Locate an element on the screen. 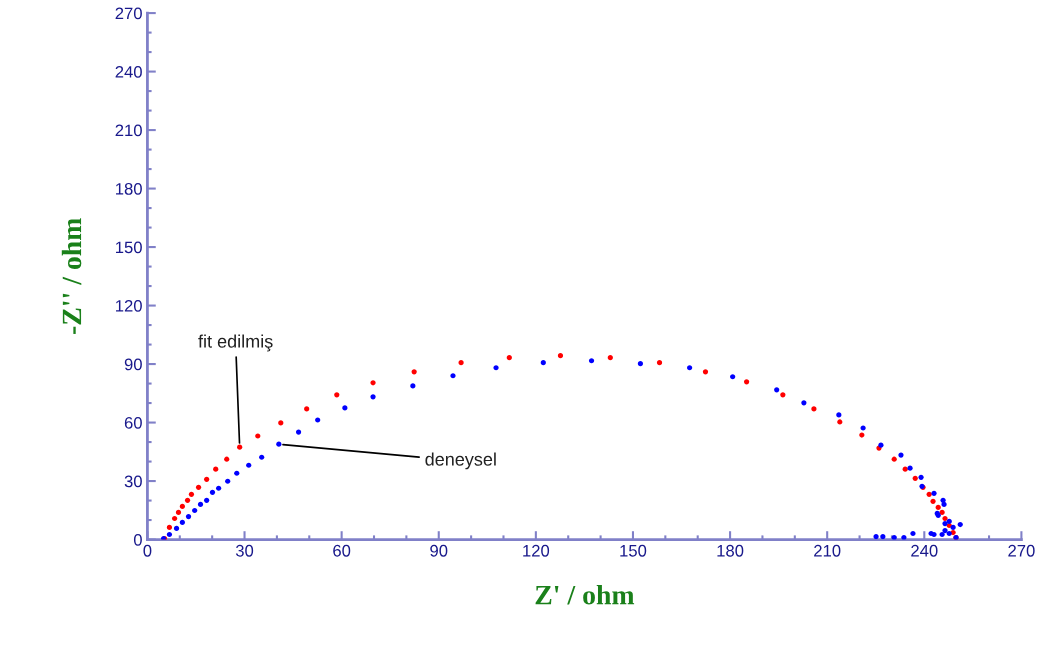 Image resolution: width=1053 pixels, height=654 pixels. y-tick-label: 30 is located at coordinates (133, 481).